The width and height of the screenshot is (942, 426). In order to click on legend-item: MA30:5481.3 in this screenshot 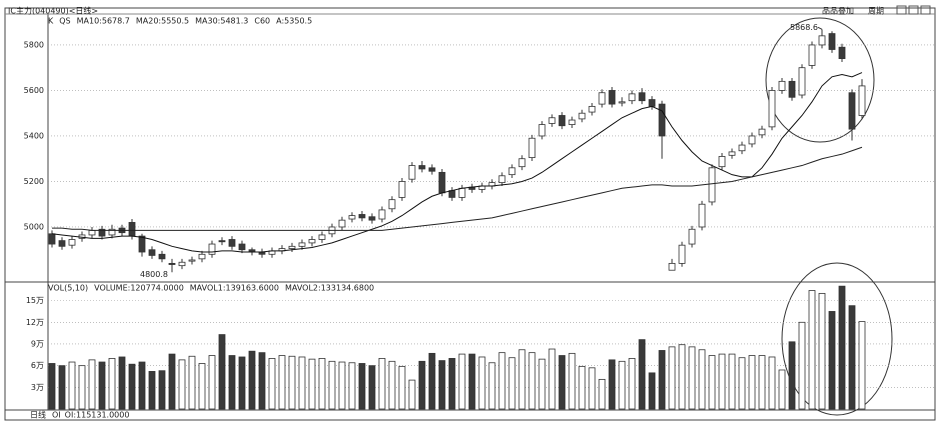, I will do `click(221, 21)`.